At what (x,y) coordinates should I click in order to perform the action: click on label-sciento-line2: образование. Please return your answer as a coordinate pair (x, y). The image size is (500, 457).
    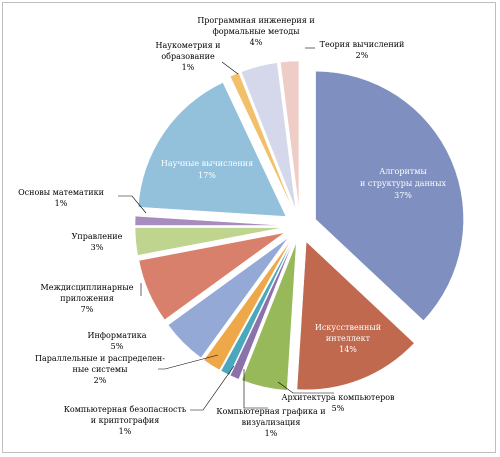
    Looking at the image, I should click on (188, 56).